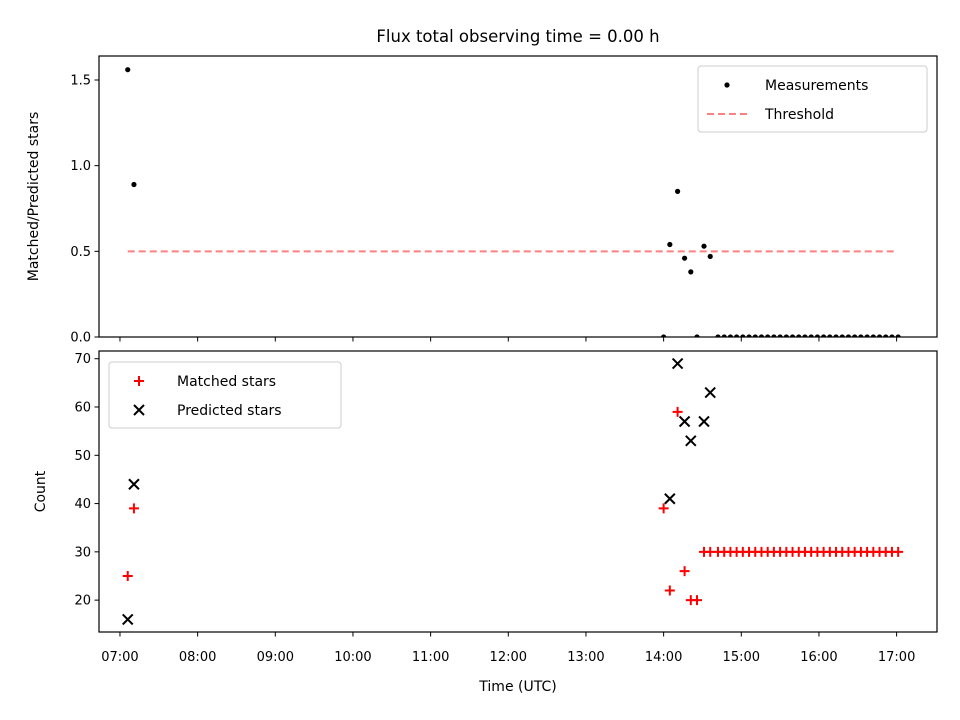 The width and height of the screenshot is (960, 720). What do you see at coordinates (139, 381) in the screenshot?
I see `legend-matched-marker` at bounding box center [139, 381].